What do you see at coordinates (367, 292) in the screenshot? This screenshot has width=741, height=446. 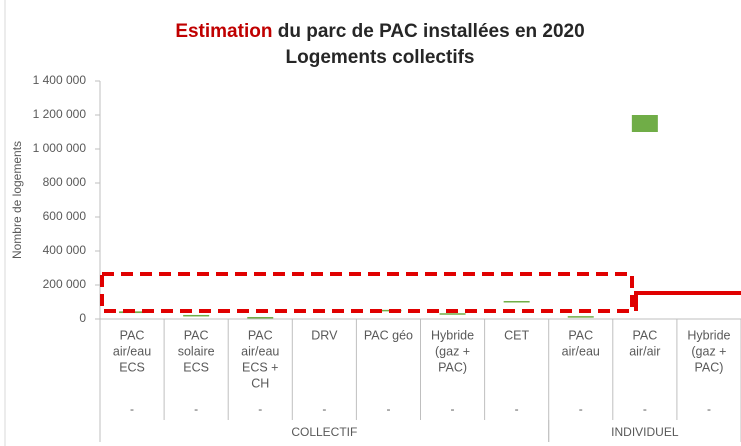 I see `highlight-box` at bounding box center [367, 292].